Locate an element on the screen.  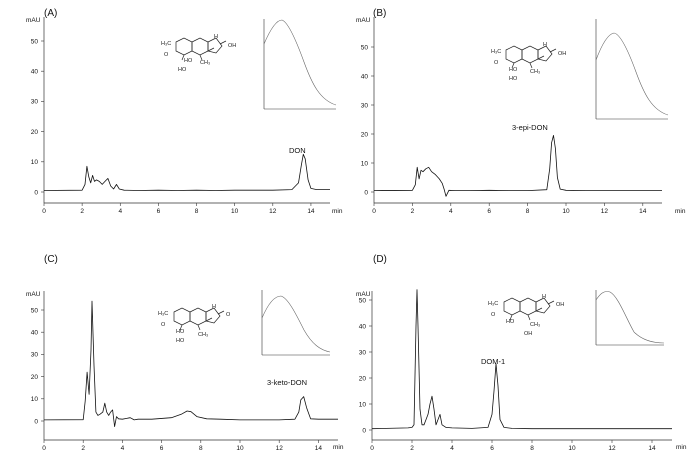
peak-label: 3-keto-DON is located at coordinates (287, 382).